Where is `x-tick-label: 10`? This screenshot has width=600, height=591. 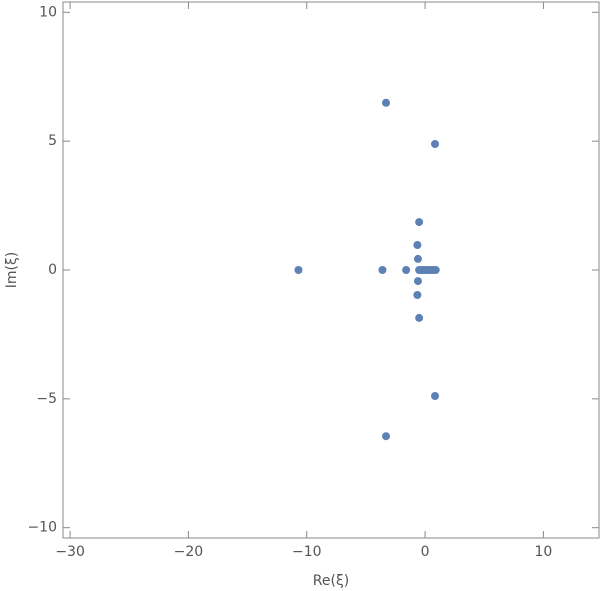 x-tick-label: 10 is located at coordinates (543, 552).